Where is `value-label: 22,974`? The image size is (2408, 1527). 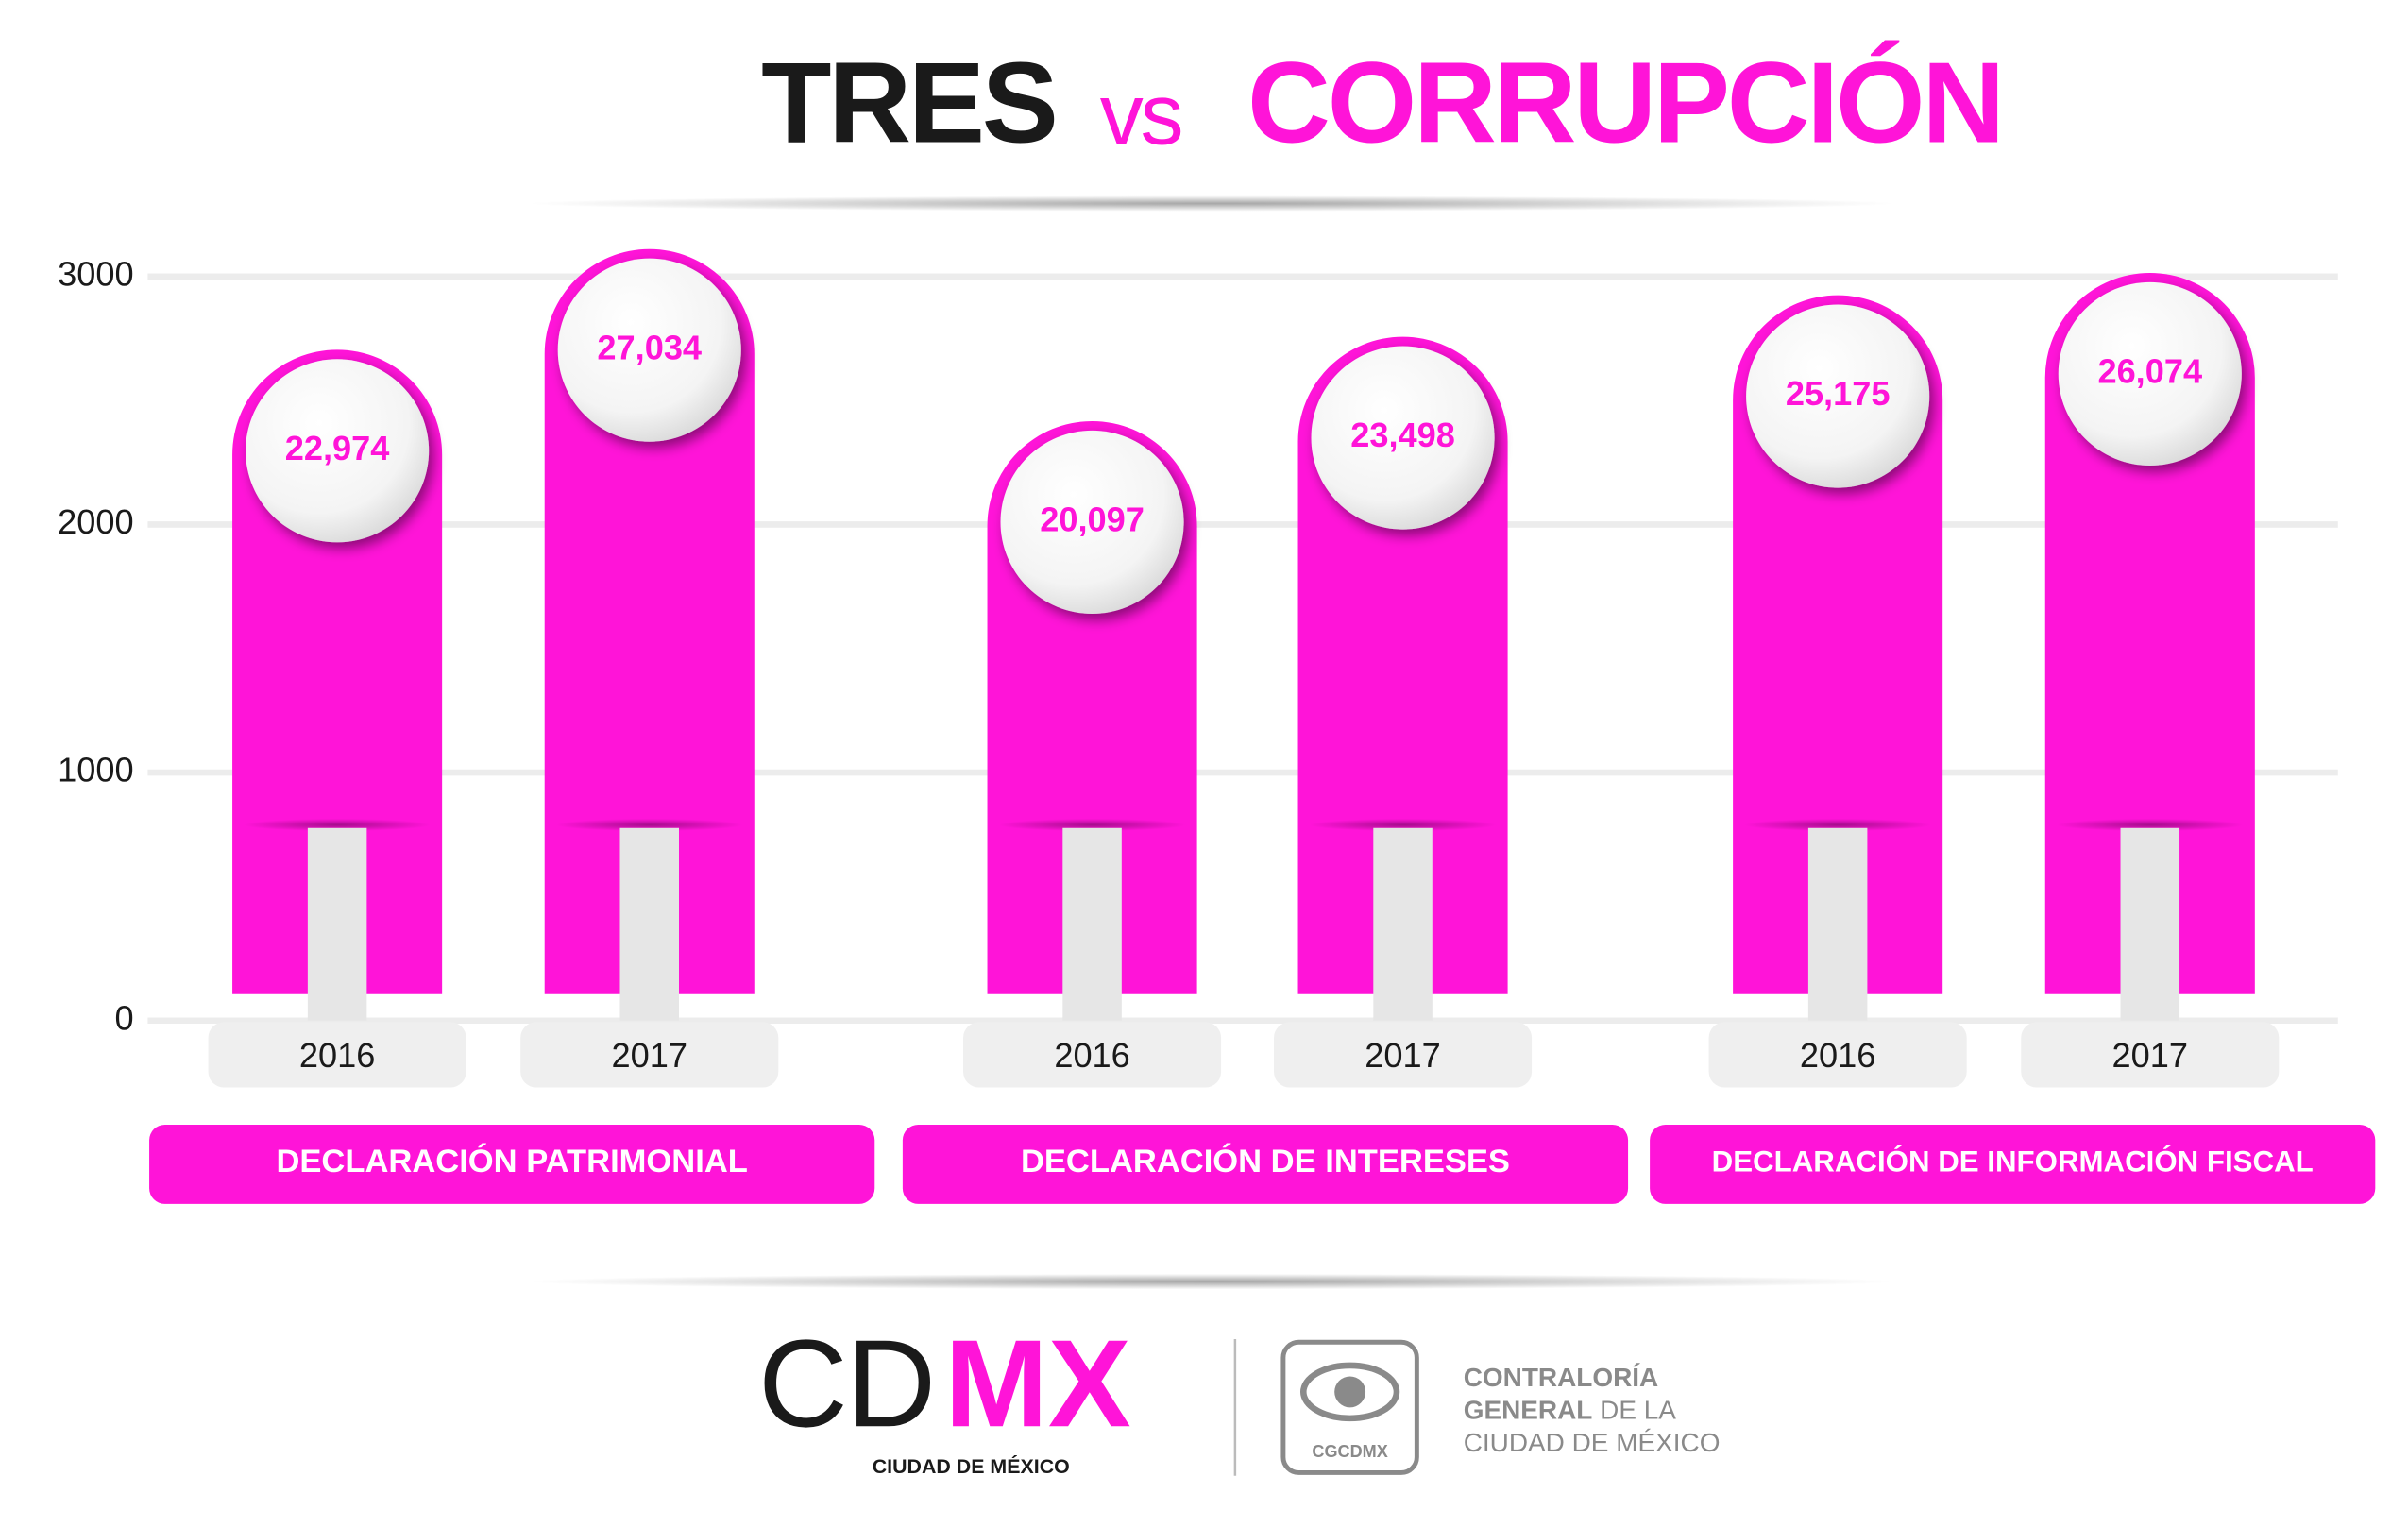 value-label: 22,974 is located at coordinates (337, 448).